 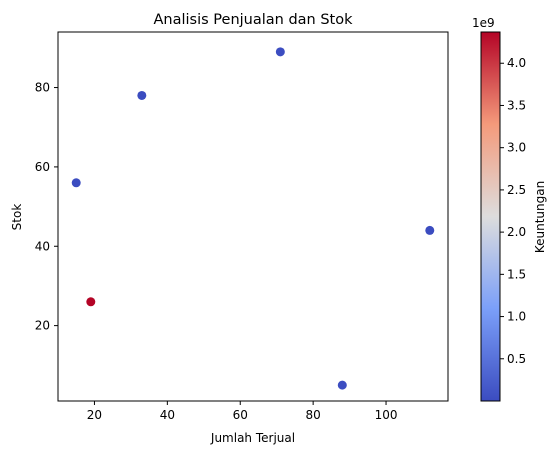 I want to click on y-tick-label: 80, so click(x=42, y=88).